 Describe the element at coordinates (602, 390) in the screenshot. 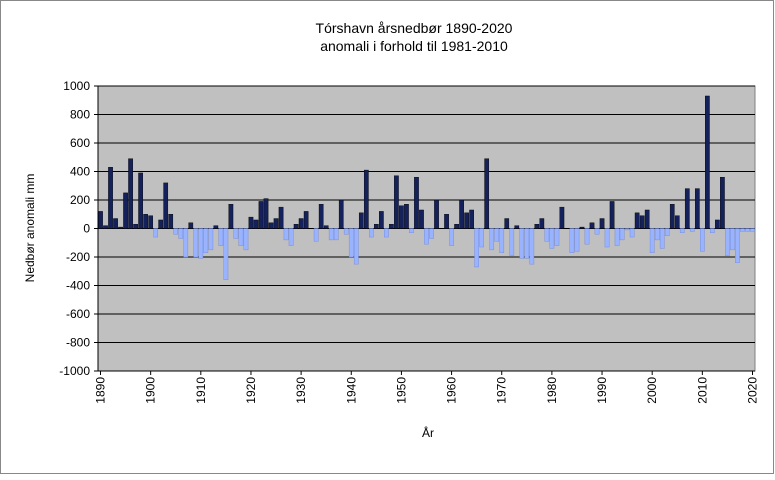

I see `x-tick-label: 1990` at that location.